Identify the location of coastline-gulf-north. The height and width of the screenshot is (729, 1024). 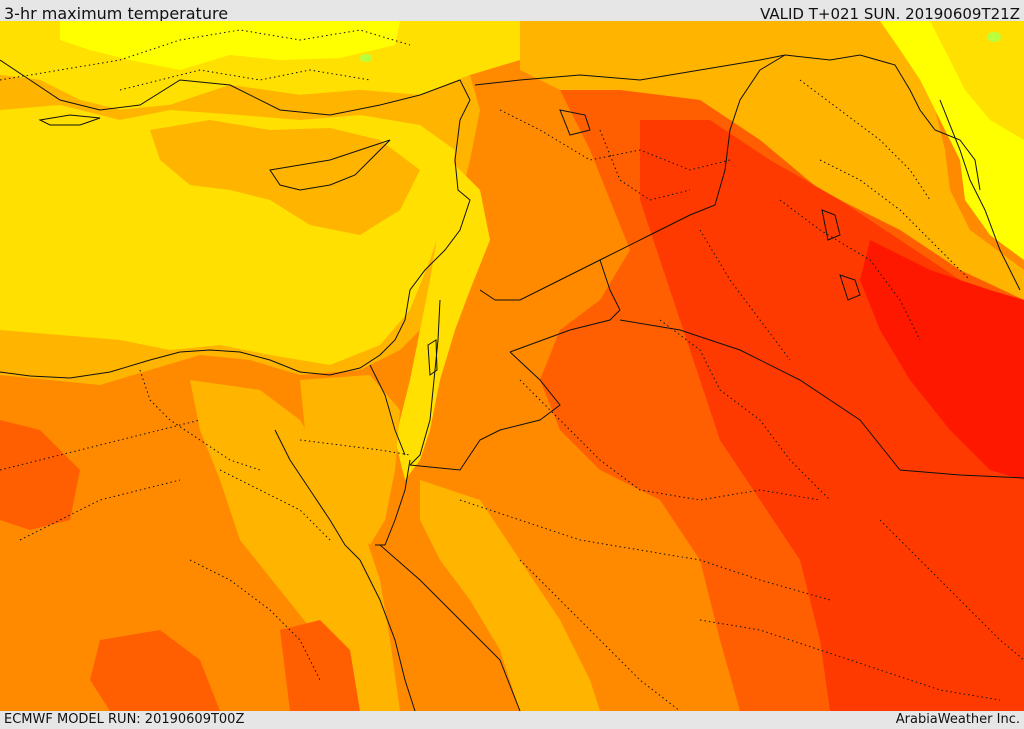
(980, 195).